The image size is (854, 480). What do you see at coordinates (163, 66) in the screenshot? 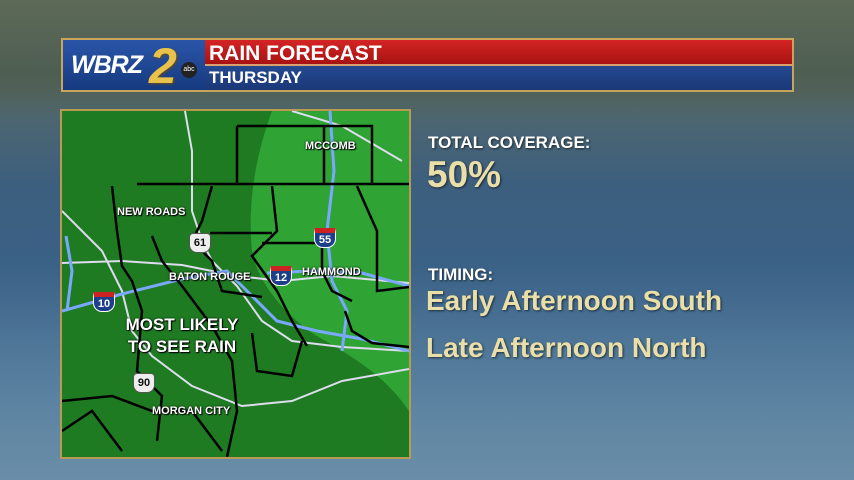
I see `logo-number: 2` at bounding box center [163, 66].